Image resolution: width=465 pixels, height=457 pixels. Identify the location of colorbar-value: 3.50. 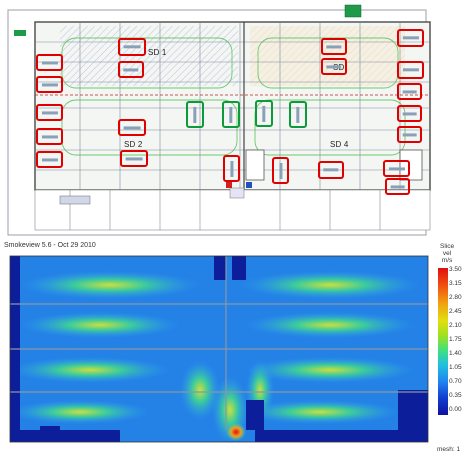
(455, 269).